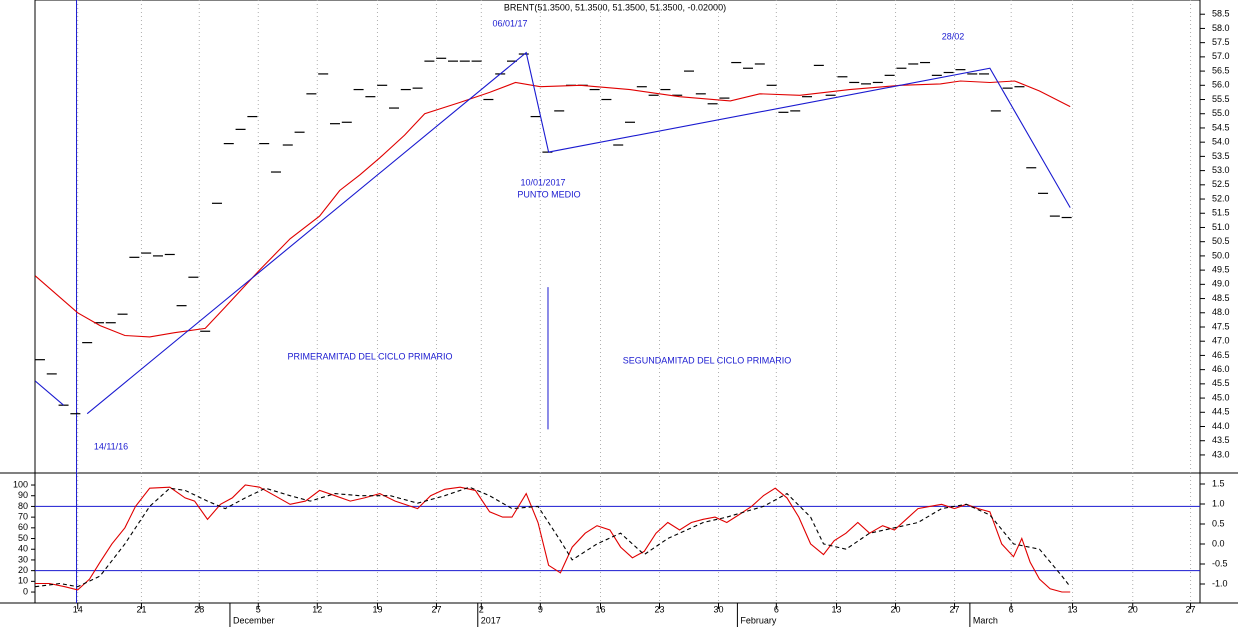 This screenshot has height=627, width=1238. I want to click on x-tick-label: 16, so click(600, 609).